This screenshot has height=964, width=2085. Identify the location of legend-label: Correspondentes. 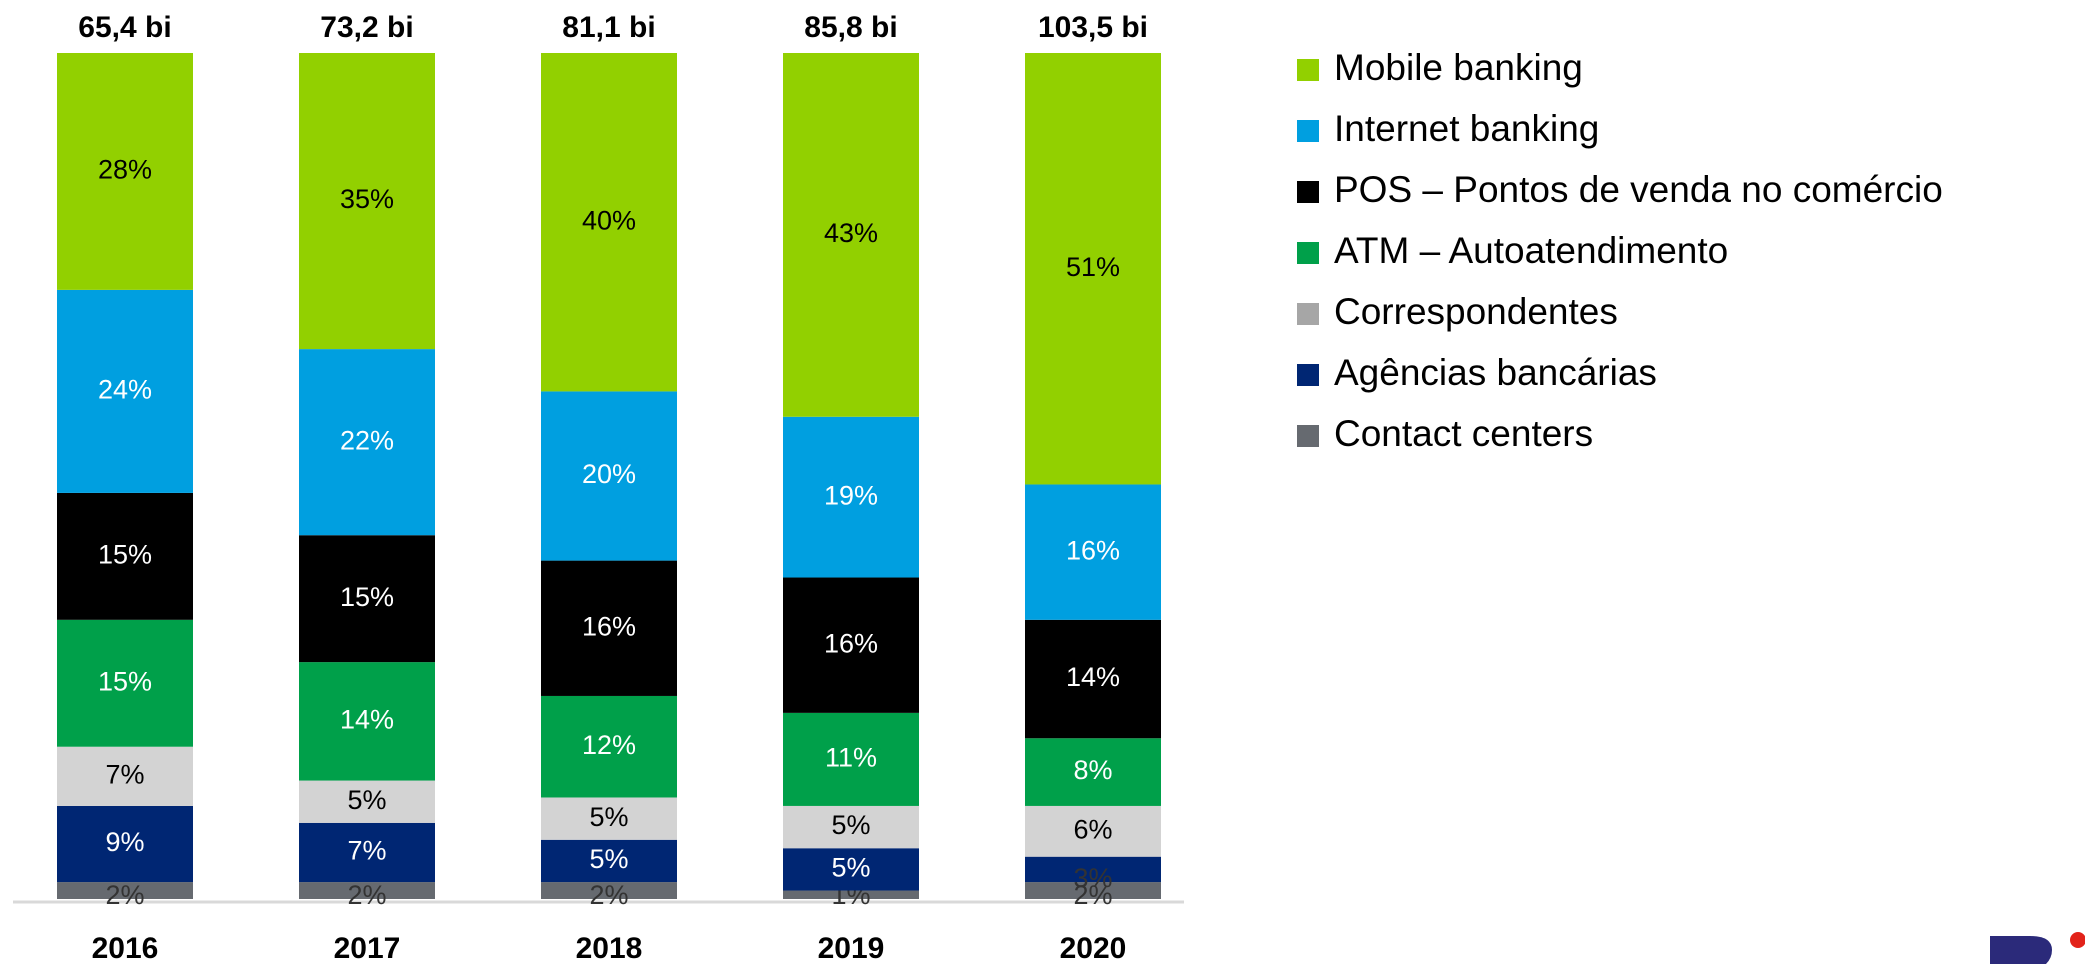
(1476, 311).